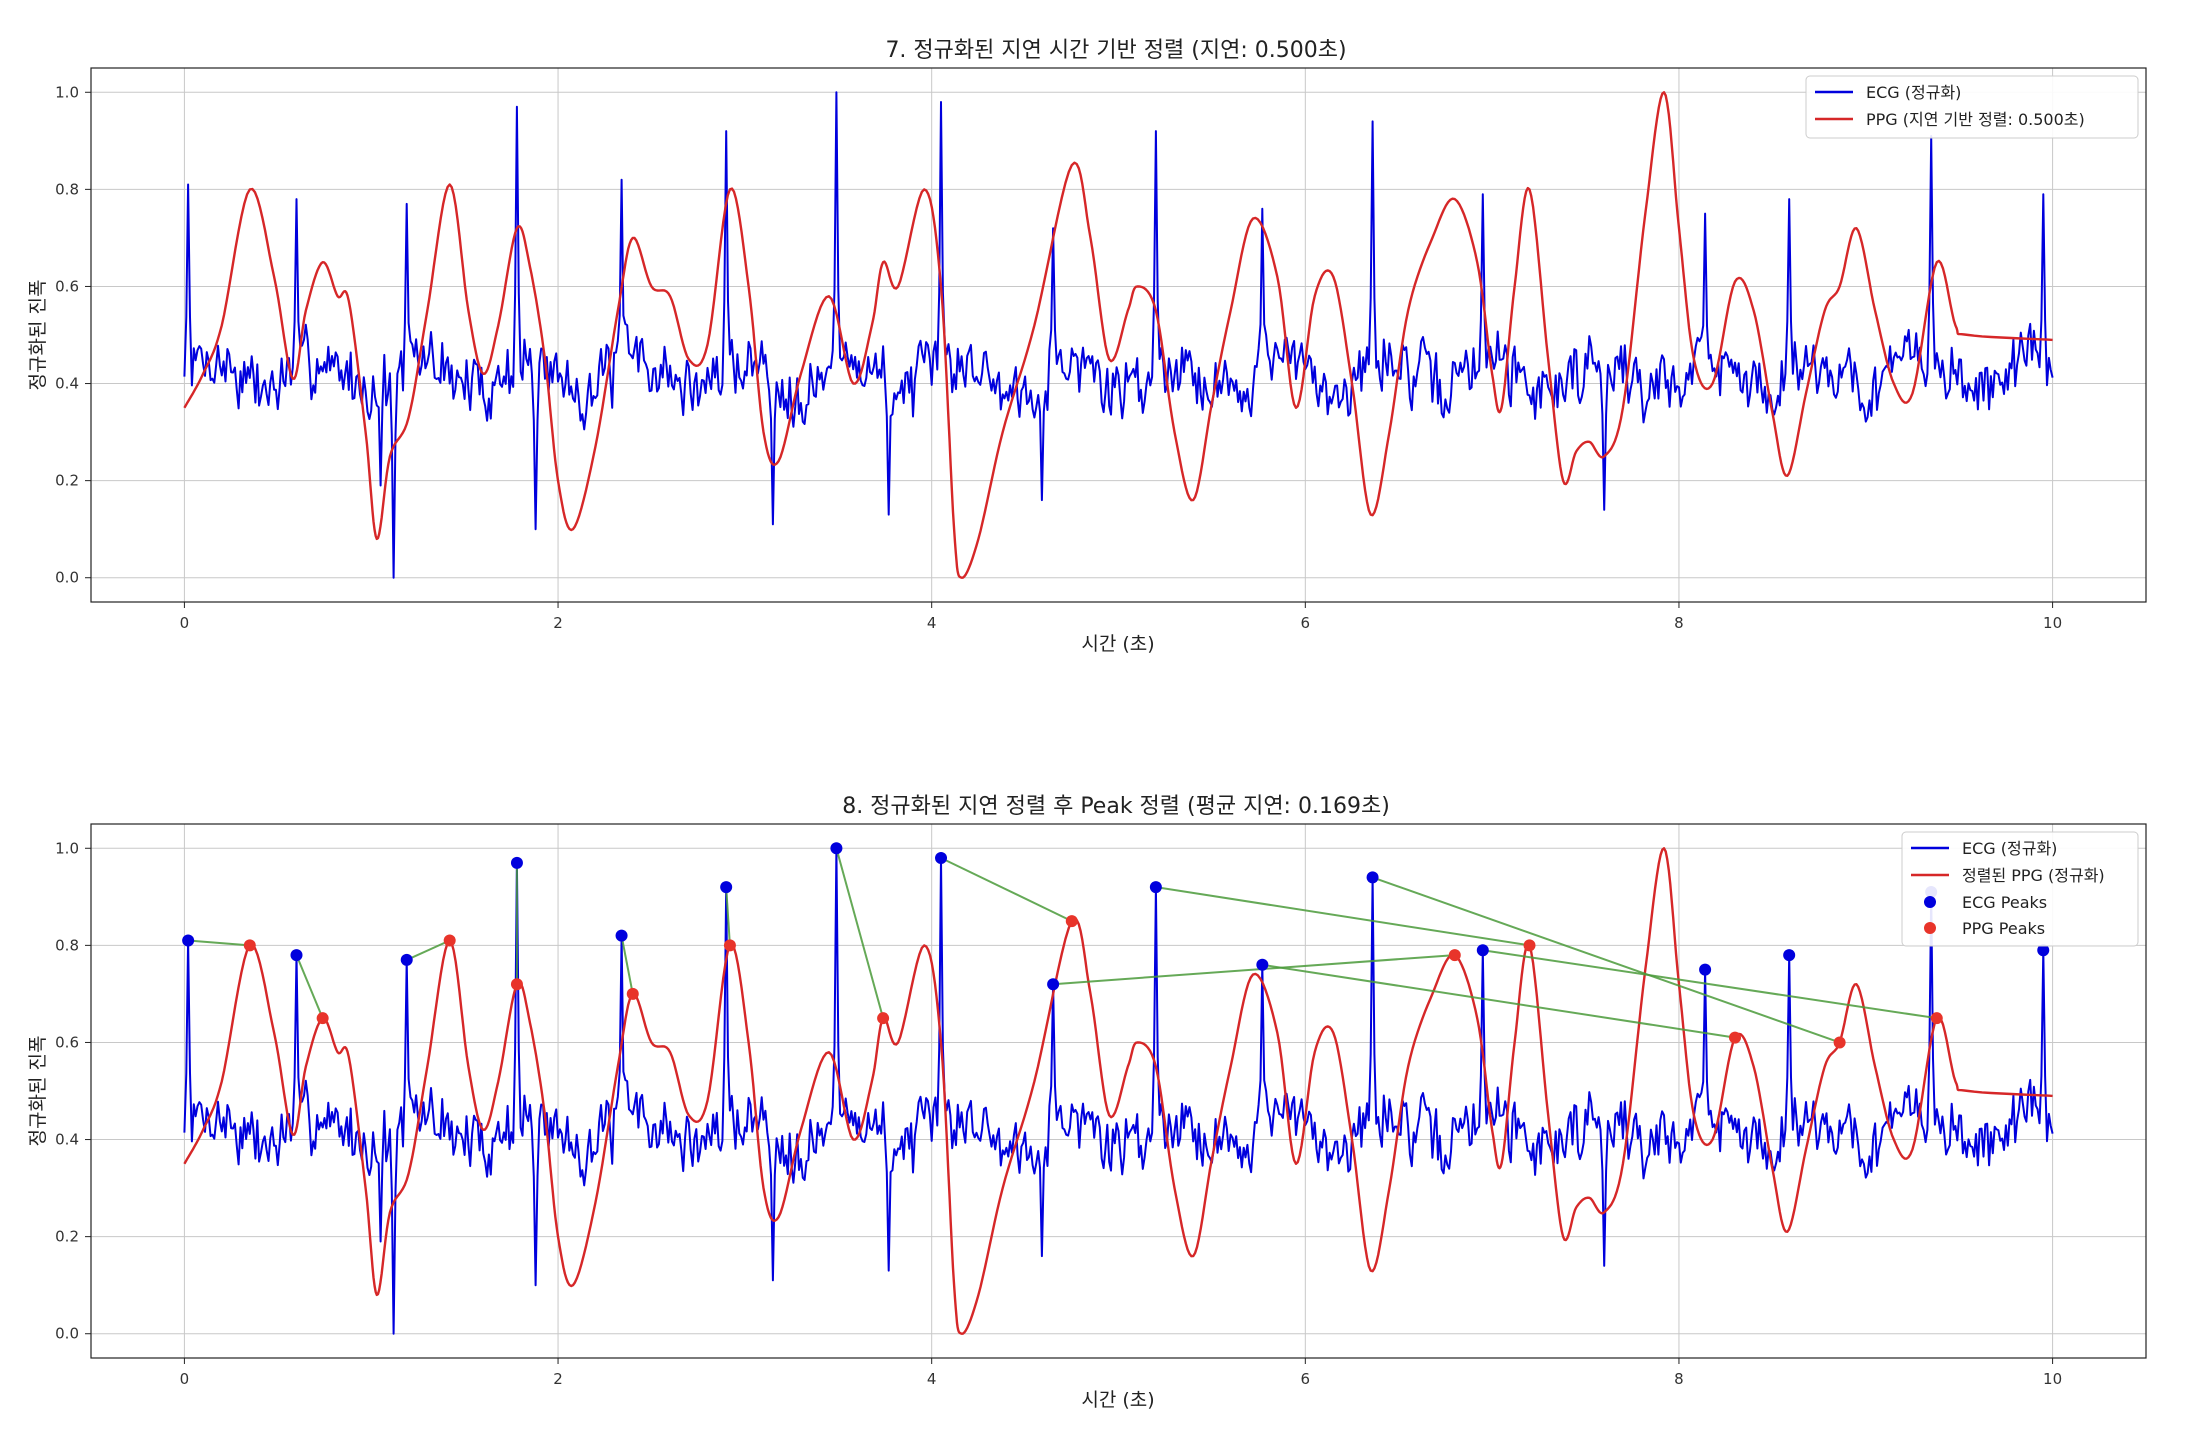 Image resolution: width=2212 pixels, height=1448 pixels. What do you see at coordinates (1930, 928) in the screenshot?
I see `chart-8-legend-ppg-peak-swatch` at bounding box center [1930, 928].